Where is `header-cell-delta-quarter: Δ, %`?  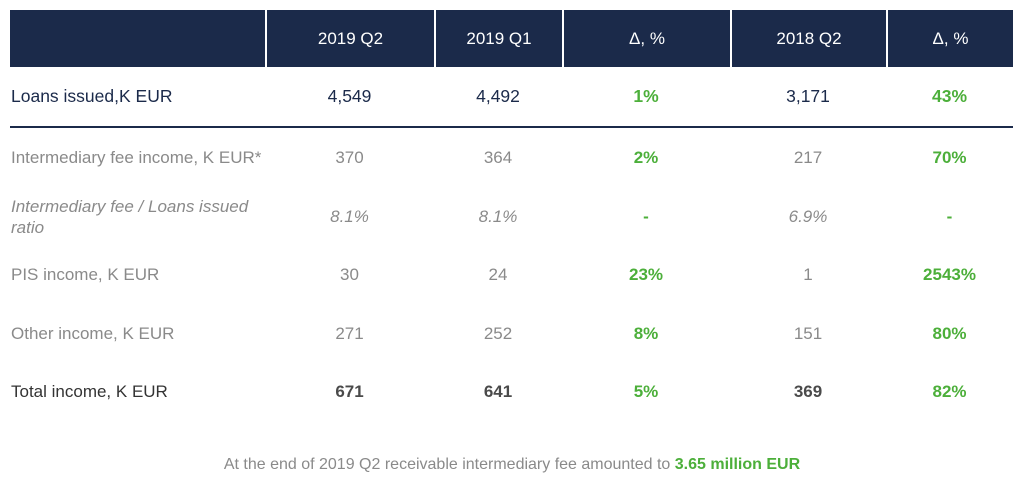
header-cell-delta-quarter: Δ, % is located at coordinates (646, 38).